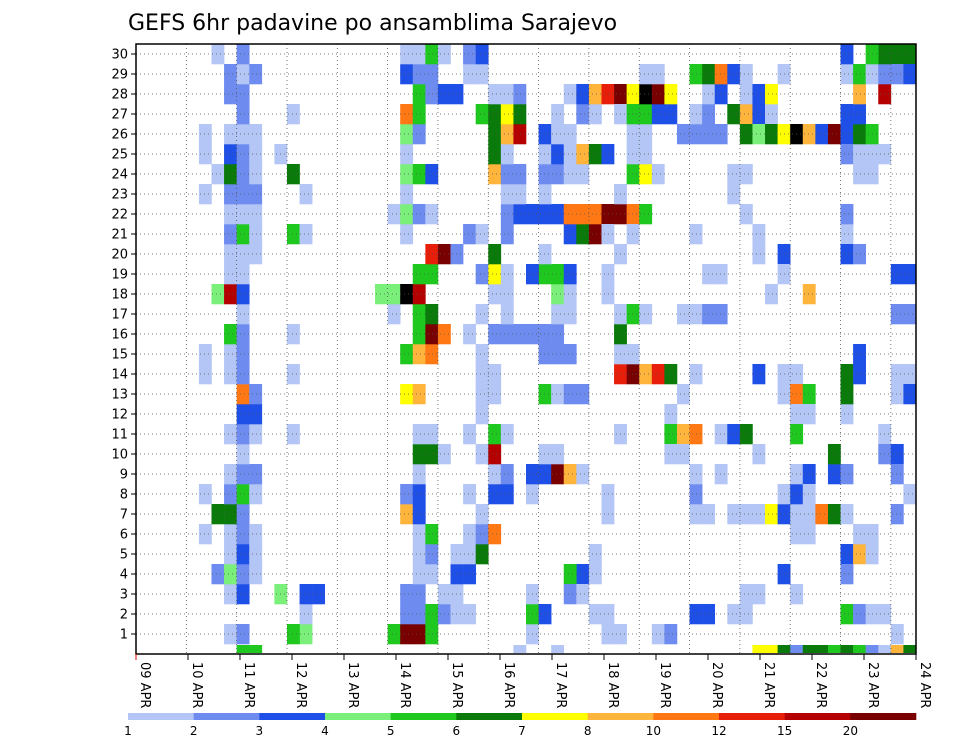 The height and width of the screenshot is (742, 960). What do you see at coordinates (119, 295) in the screenshot?
I see `y-tick-label: 18` at bounding box center [119, 295].